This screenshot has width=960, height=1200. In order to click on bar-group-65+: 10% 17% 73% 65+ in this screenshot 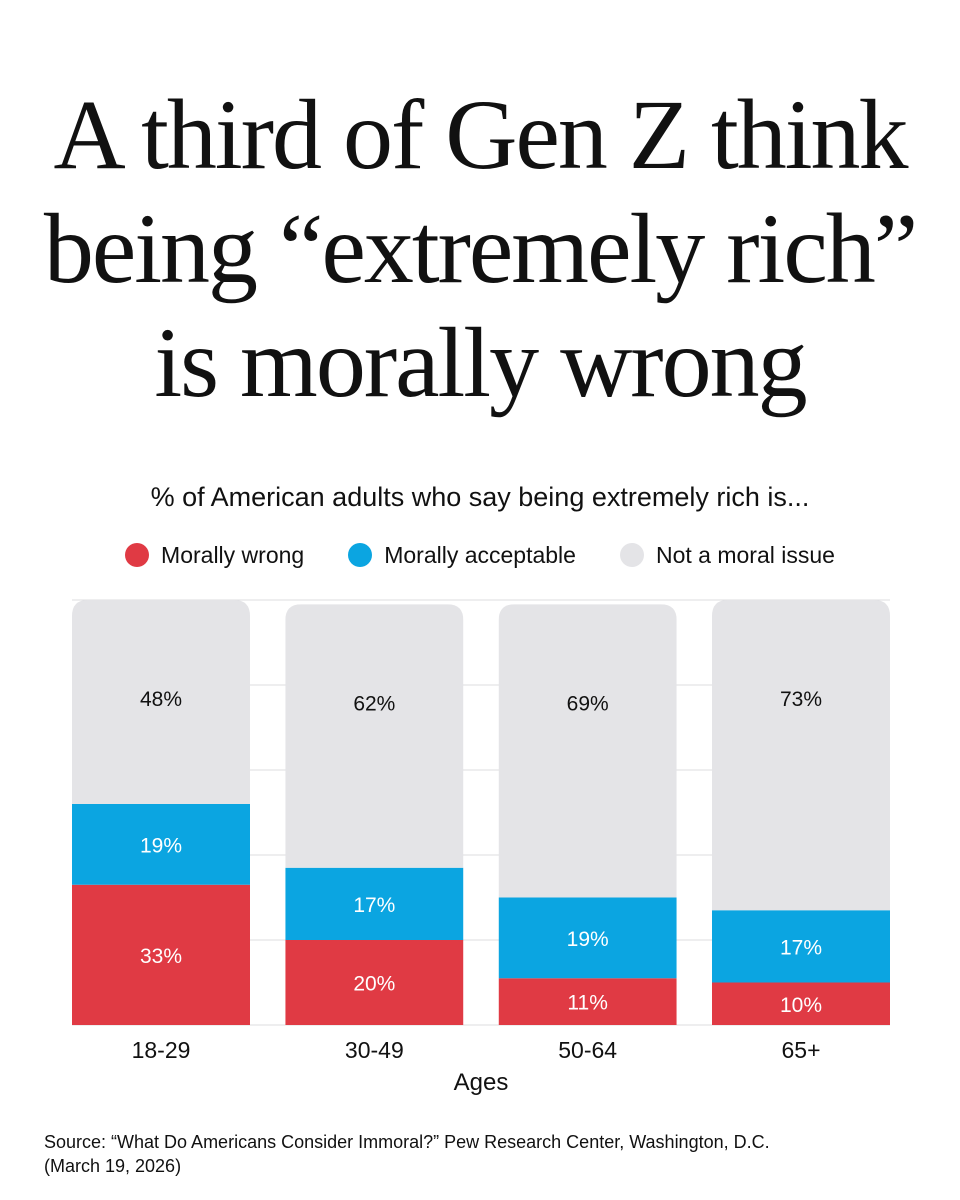, I will do `click(801, 831)`.